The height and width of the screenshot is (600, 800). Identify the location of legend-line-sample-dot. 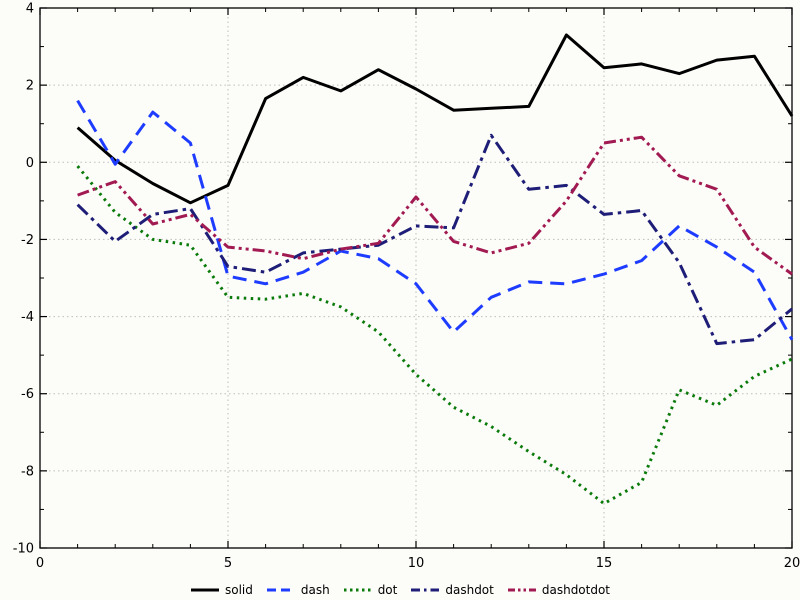
(357, 590).